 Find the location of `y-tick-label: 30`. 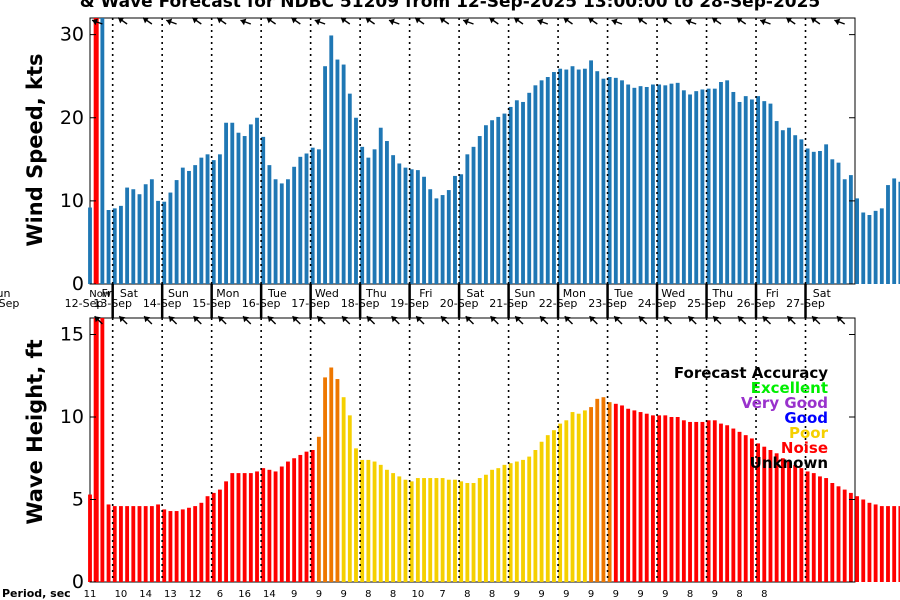

y-tick-label: 30 is located at coordinates (72, 35).